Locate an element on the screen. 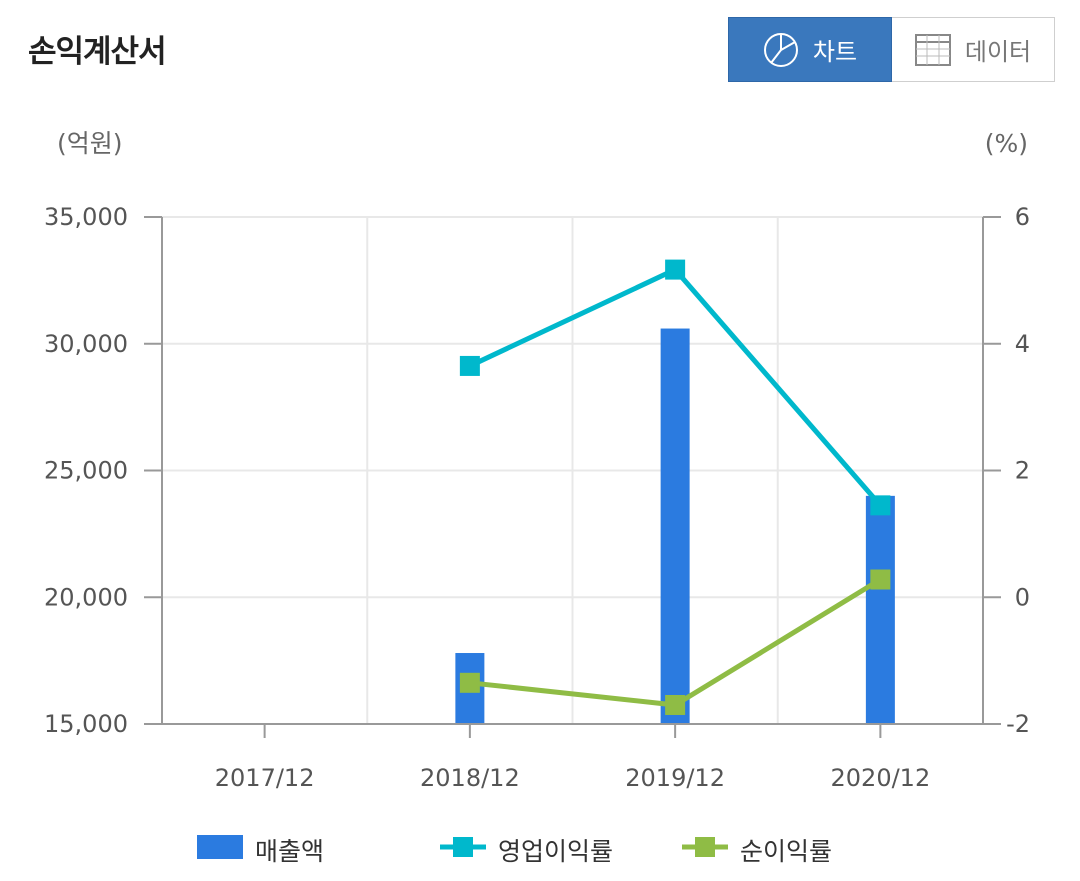  left-tick-label: 25,000 is located at coordinates (86, 471).